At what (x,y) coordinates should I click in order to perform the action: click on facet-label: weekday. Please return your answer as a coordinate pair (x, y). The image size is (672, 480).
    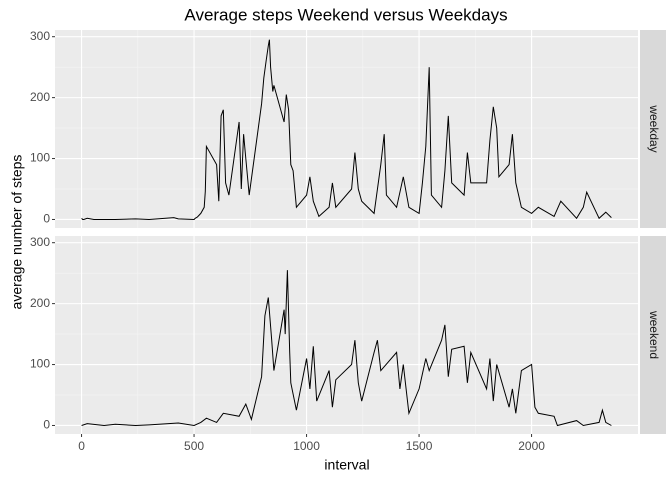
    Looking at the image, I should click on (654, 128).